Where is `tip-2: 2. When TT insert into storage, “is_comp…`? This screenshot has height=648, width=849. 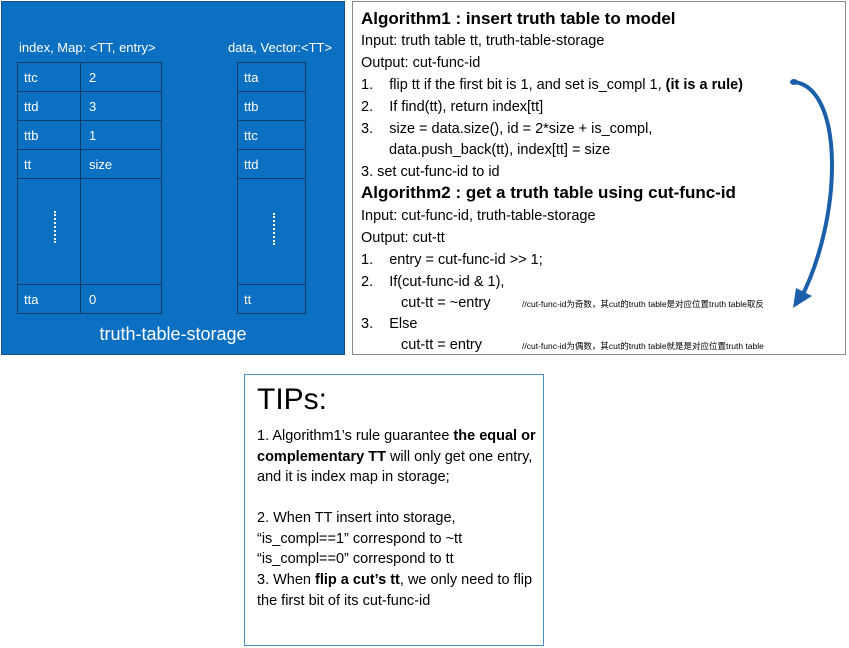 tip-2: 2. When TT insert into storage, “is_comp… is located at coordinates (360, 538).